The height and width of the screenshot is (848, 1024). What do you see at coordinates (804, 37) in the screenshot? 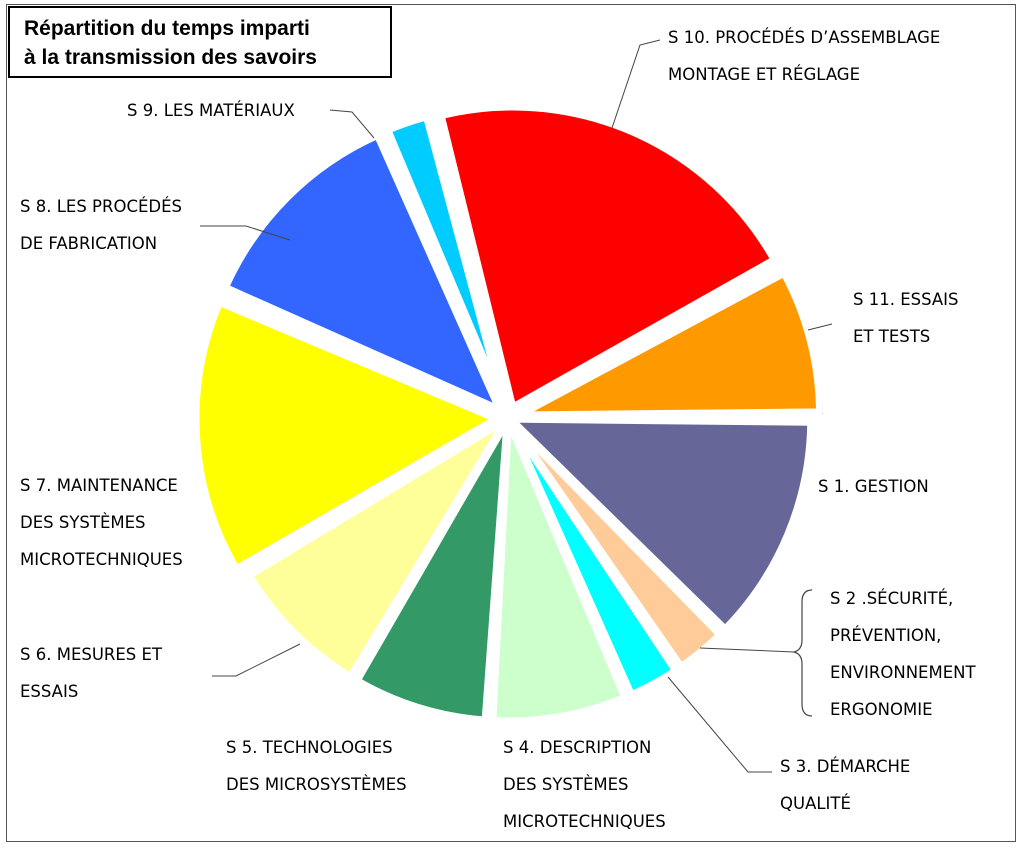
I see `slice-label-line: S 10. PROCÉDÉS D’ASSEMBLAGE` at bounding box center [804, 37].